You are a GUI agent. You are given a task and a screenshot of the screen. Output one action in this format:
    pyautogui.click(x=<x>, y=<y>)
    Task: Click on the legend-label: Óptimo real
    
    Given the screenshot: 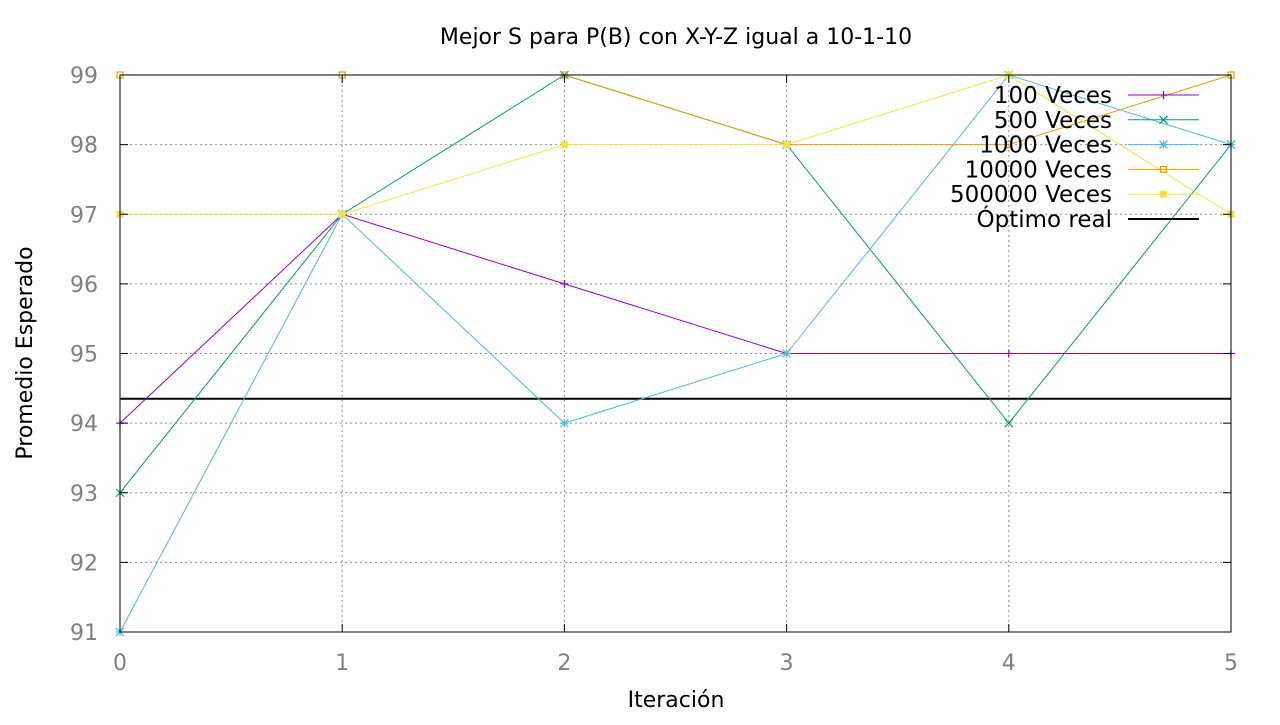 What is the action you would take?
    pyautogui.click(x=1044, y=219)
    